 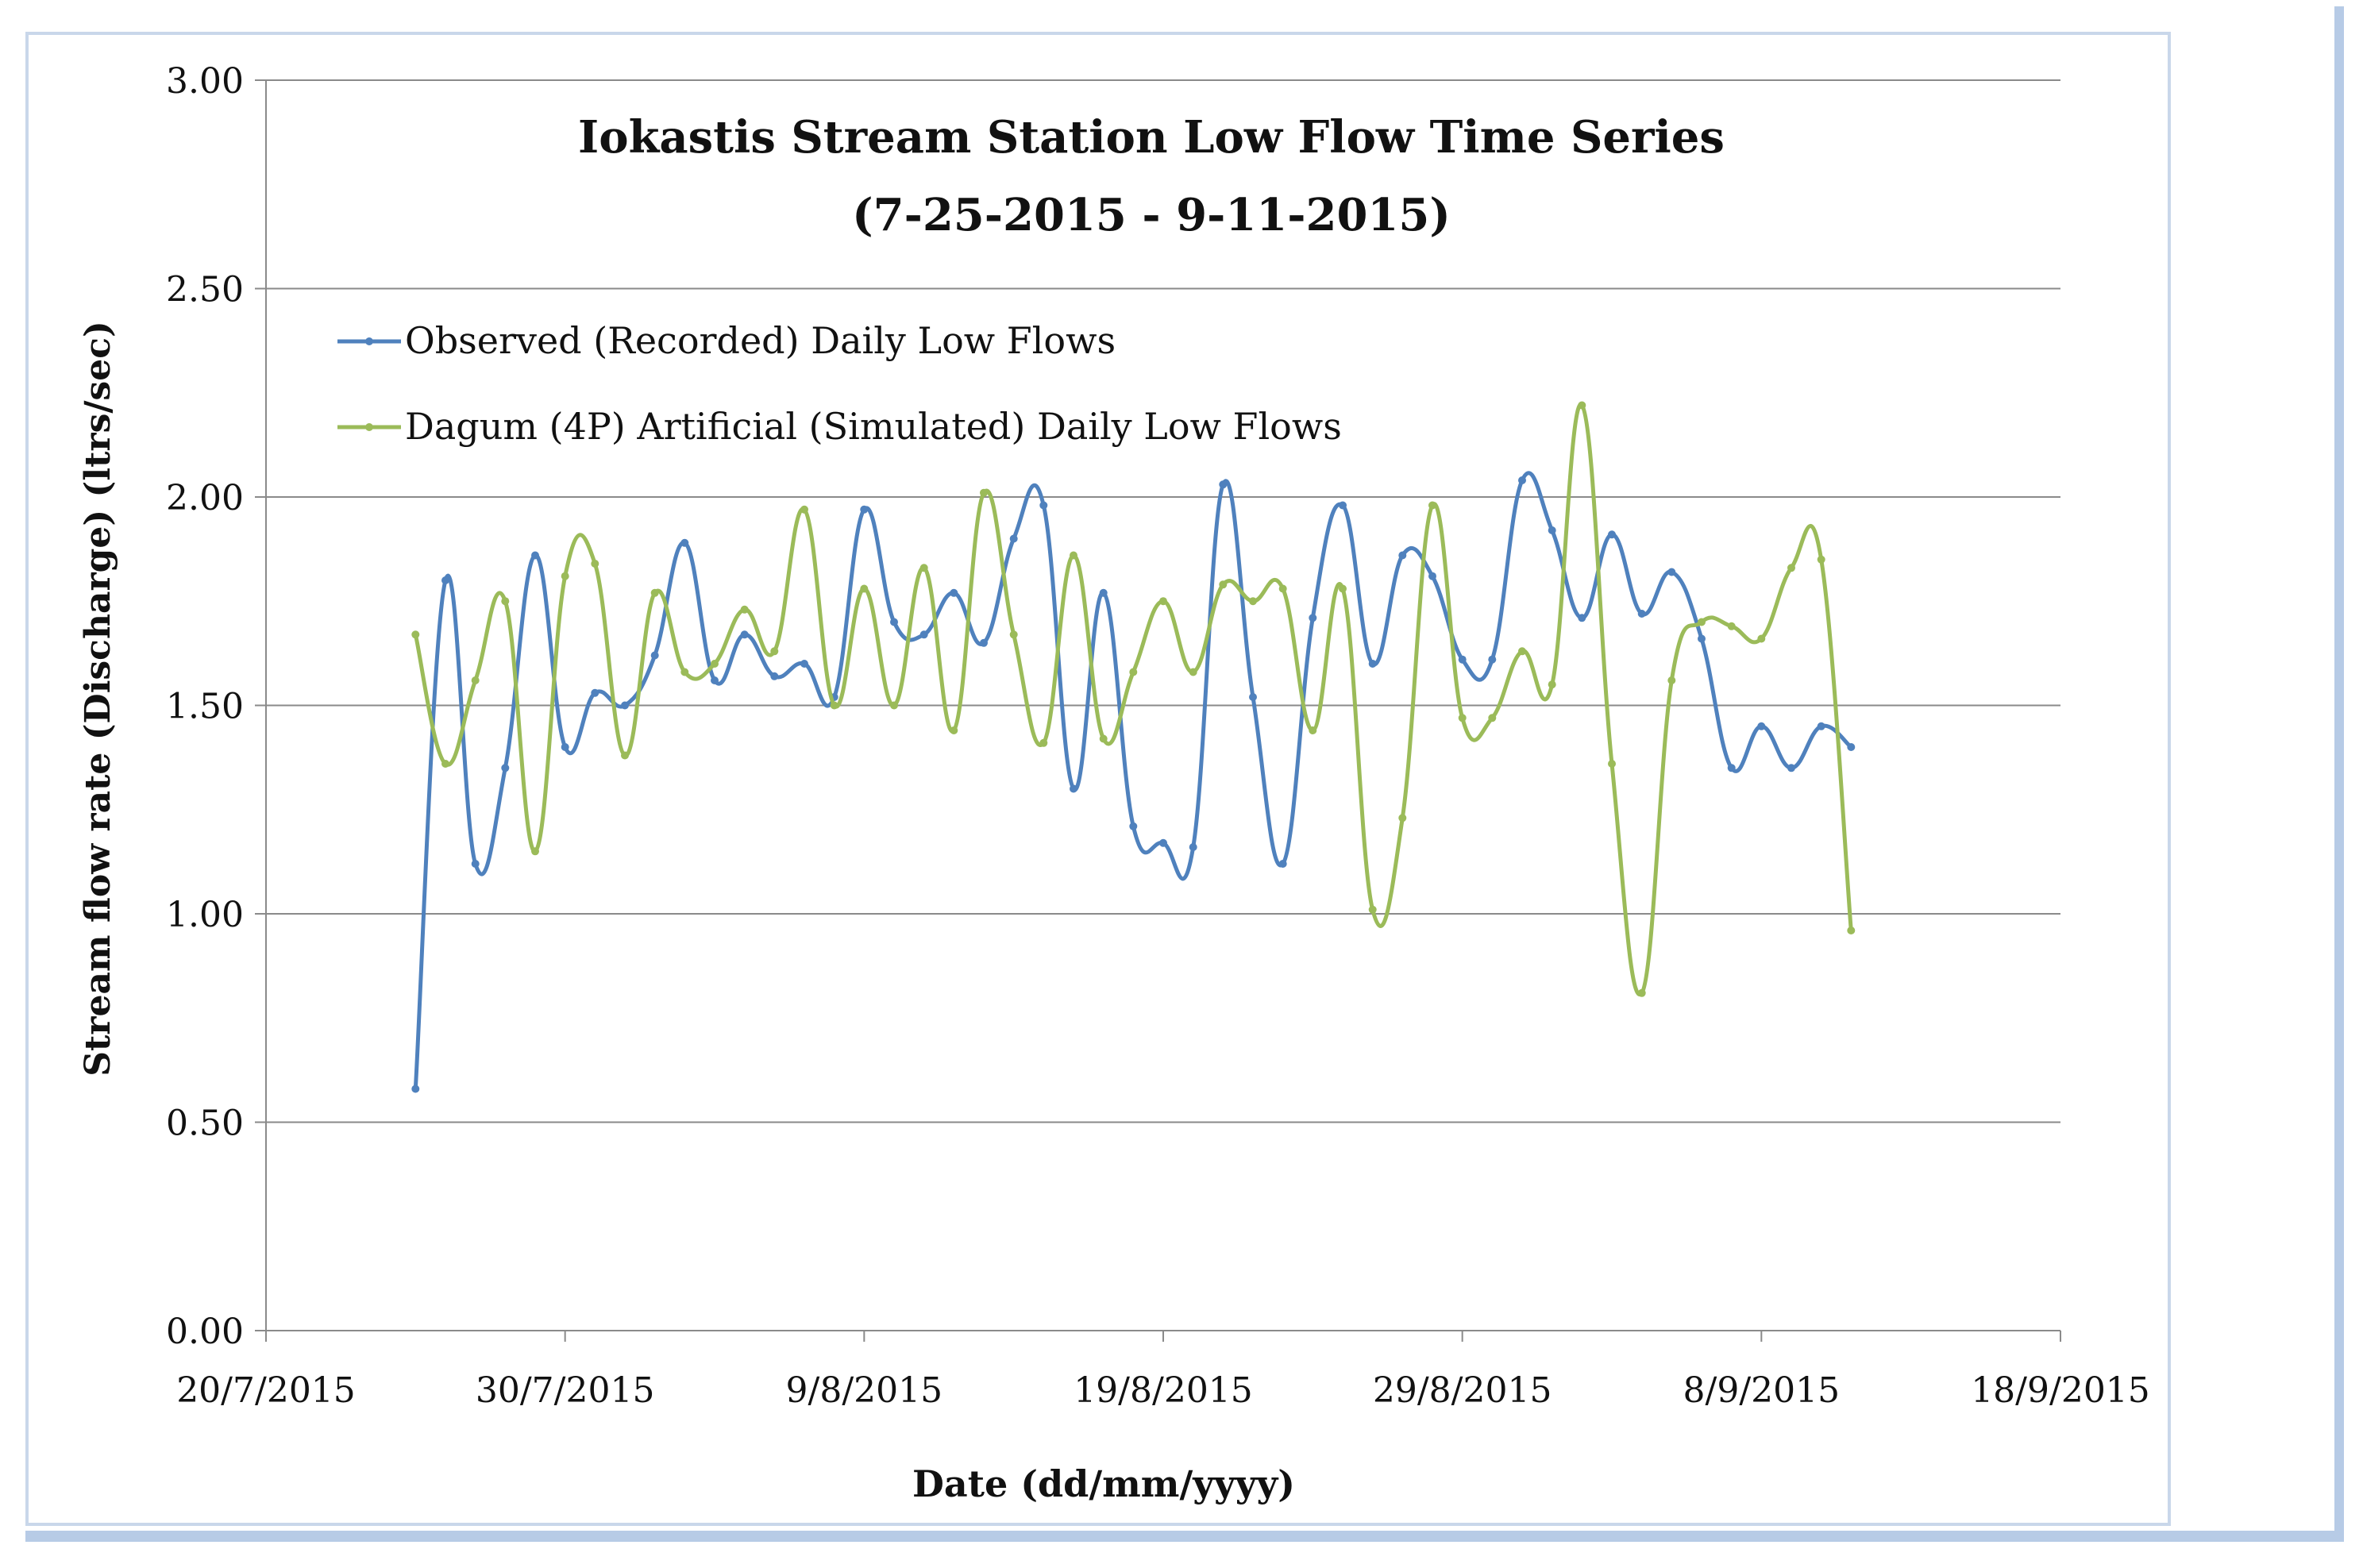 I want to click on x-tick-label: 30/7/2015, so click(x=565, y=1390).